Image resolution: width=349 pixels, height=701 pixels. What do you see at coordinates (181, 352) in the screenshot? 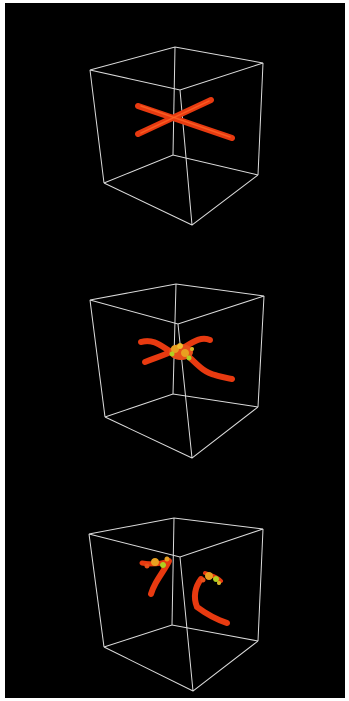
I see `reconnection-blob` at bounding box center [181, 352].